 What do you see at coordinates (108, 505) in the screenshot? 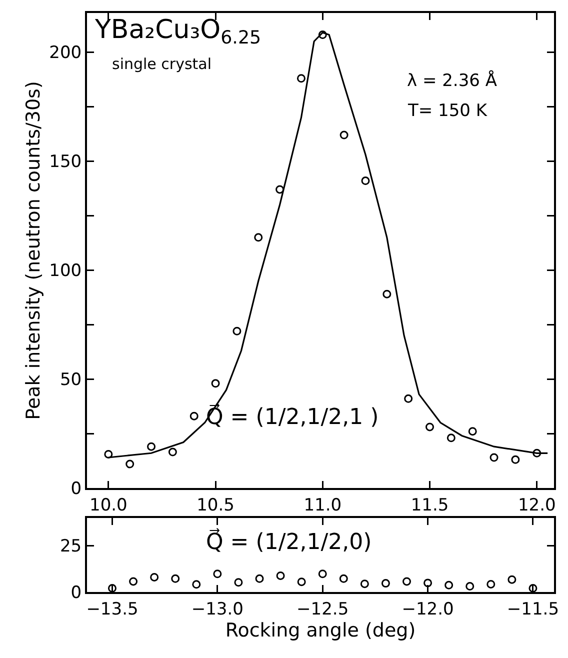
I see `x-tick-label: 10.0` at bounding box center [108, 505].